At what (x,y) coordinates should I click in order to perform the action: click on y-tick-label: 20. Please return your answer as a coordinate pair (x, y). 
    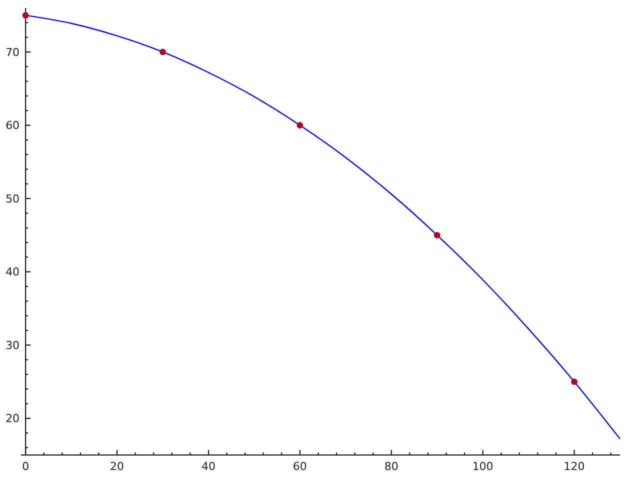
    Looking at the image, I should click on (13, 419).